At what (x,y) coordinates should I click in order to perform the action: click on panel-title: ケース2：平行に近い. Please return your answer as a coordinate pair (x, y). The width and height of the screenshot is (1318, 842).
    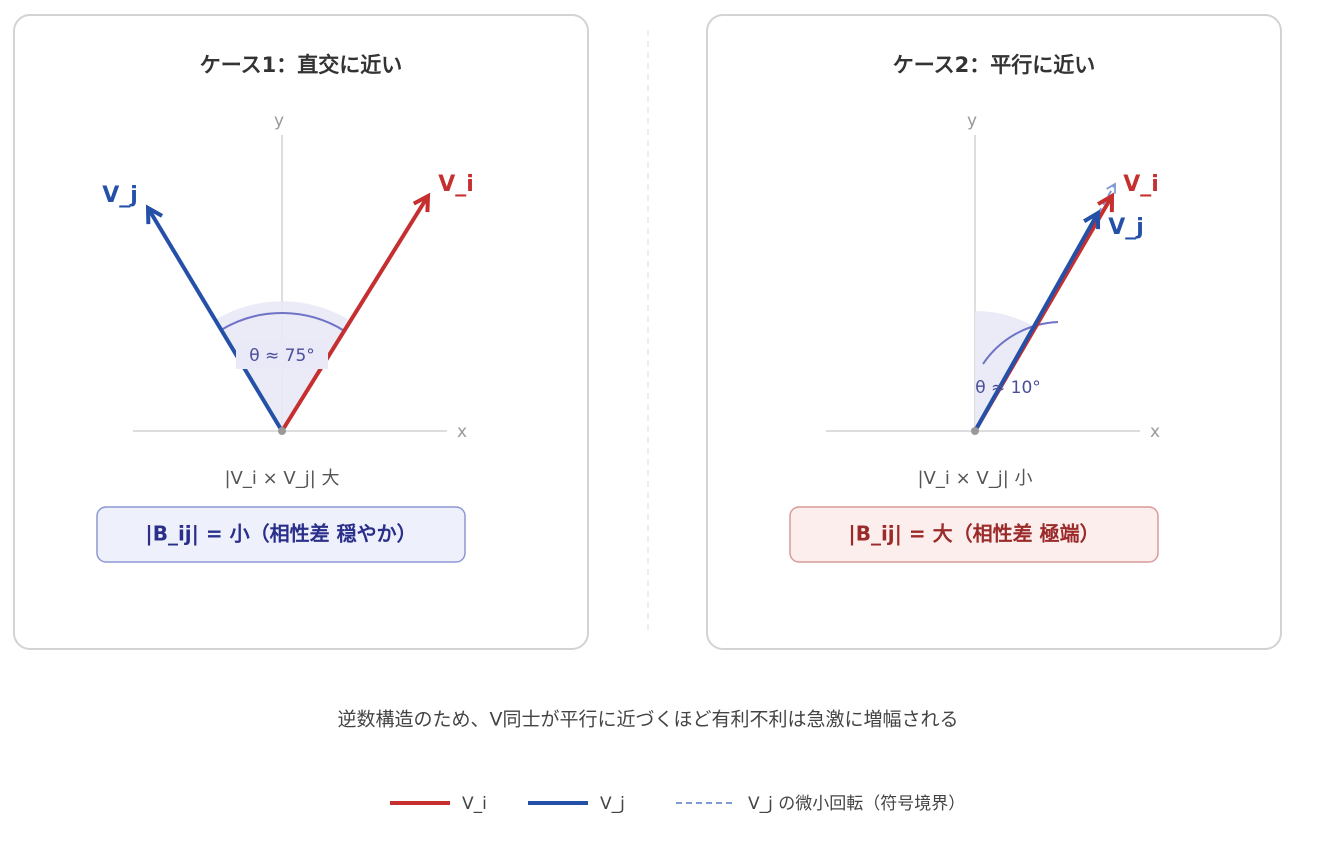
    Looking at the image, I should click on (994, 65).